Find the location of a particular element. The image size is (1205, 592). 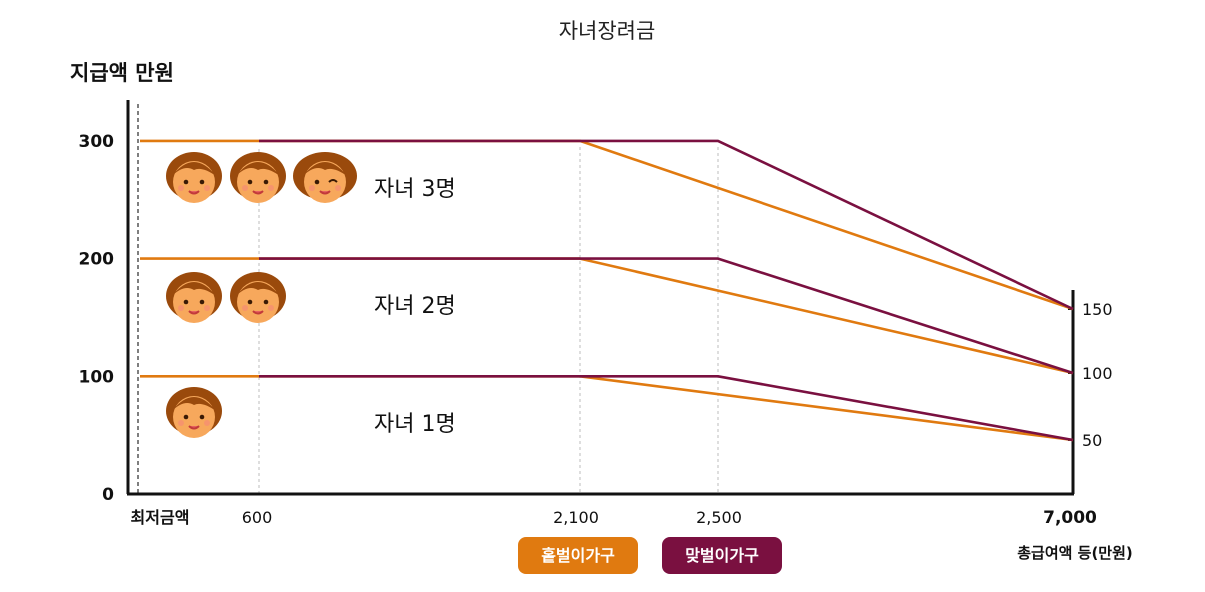

legend-label: 홑벌이가구 is located at coordinates (578, 555).